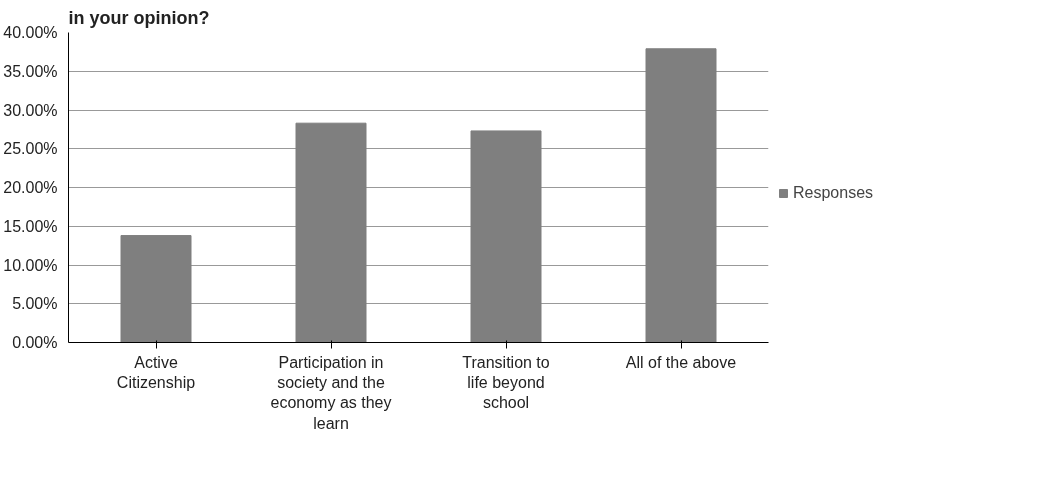 The image size is (1053, 504). What do you see at coordinates (331, 392) in the screenshot?
I see `x-tick-label: Participation in society and the economy as they learn` at bounding box center [331, 392].